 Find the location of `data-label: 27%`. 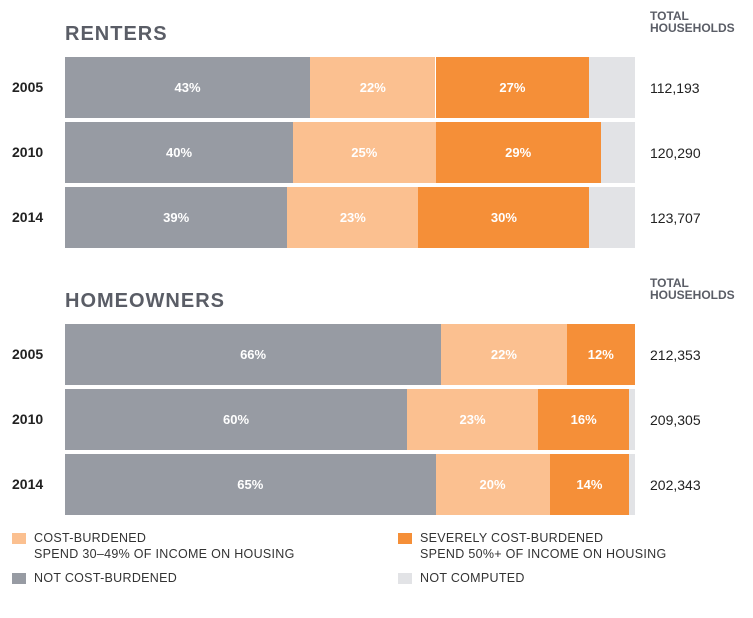

data-label: 27% is located at coordinates (512, 87).